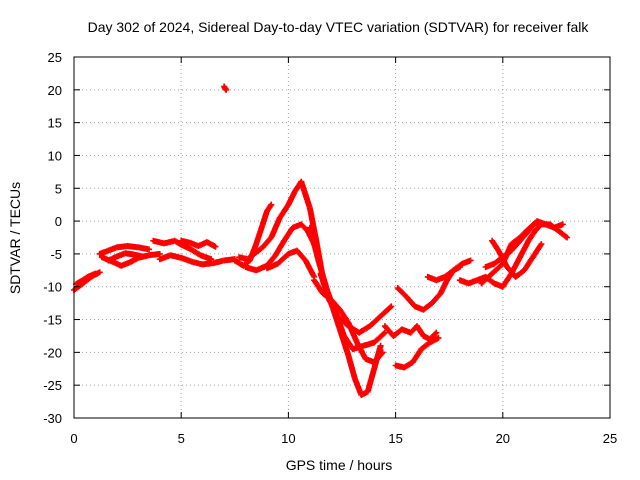 The height and width of the screenshot is (480, 640). Describe the element at coordinates (58, 188) in the screenshot. I see `y-tick-label: 5` at that location.